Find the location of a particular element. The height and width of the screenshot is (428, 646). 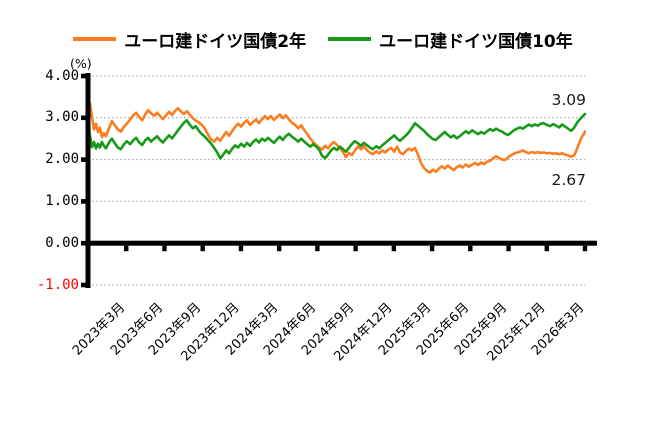

end-value-label-2y: 2.67 is located at coordinates (568, 180).